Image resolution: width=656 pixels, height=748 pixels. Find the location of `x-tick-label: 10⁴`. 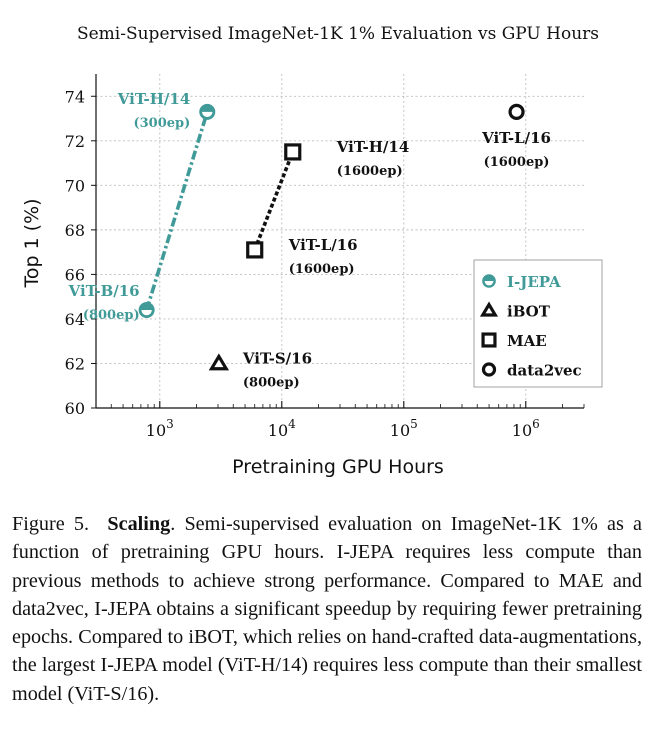

x-tick-label: 10⁴ is located at coordinates (282, 428).